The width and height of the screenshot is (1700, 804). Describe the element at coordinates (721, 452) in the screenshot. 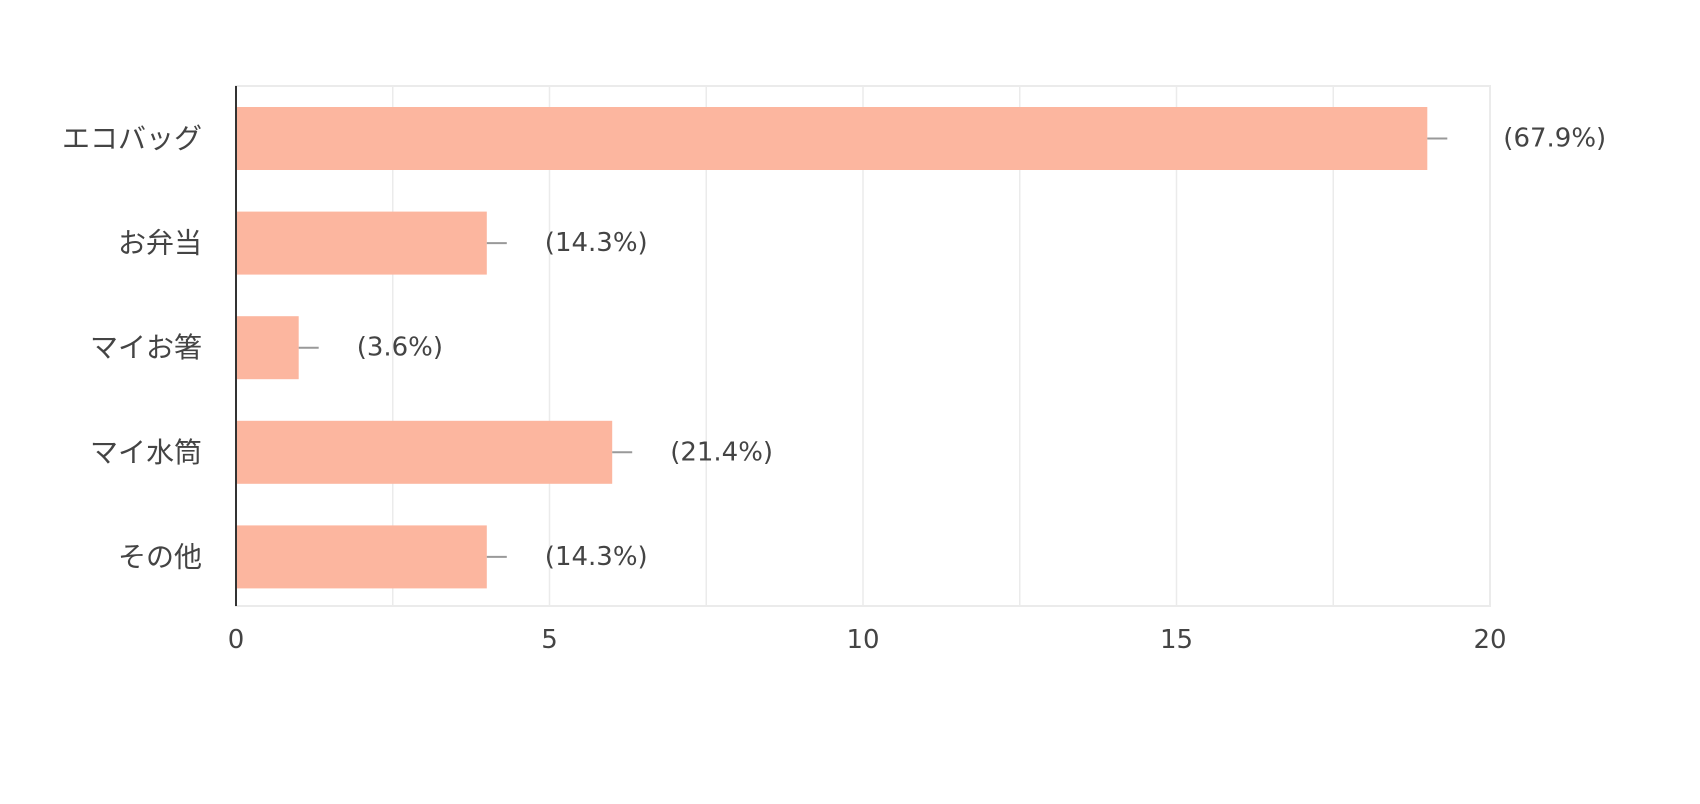

I see `data-label: (21.4%)` at that location.